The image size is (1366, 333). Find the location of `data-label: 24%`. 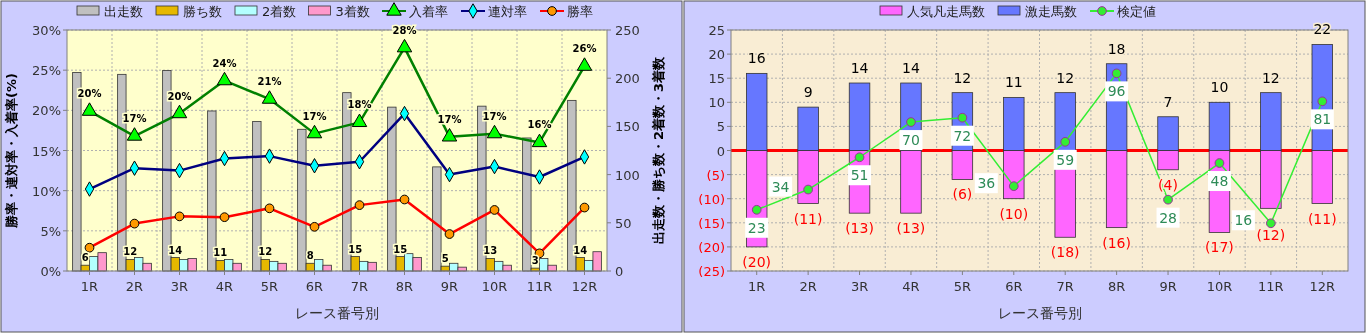

data-label: 24% is located at coordinates (224, 63).